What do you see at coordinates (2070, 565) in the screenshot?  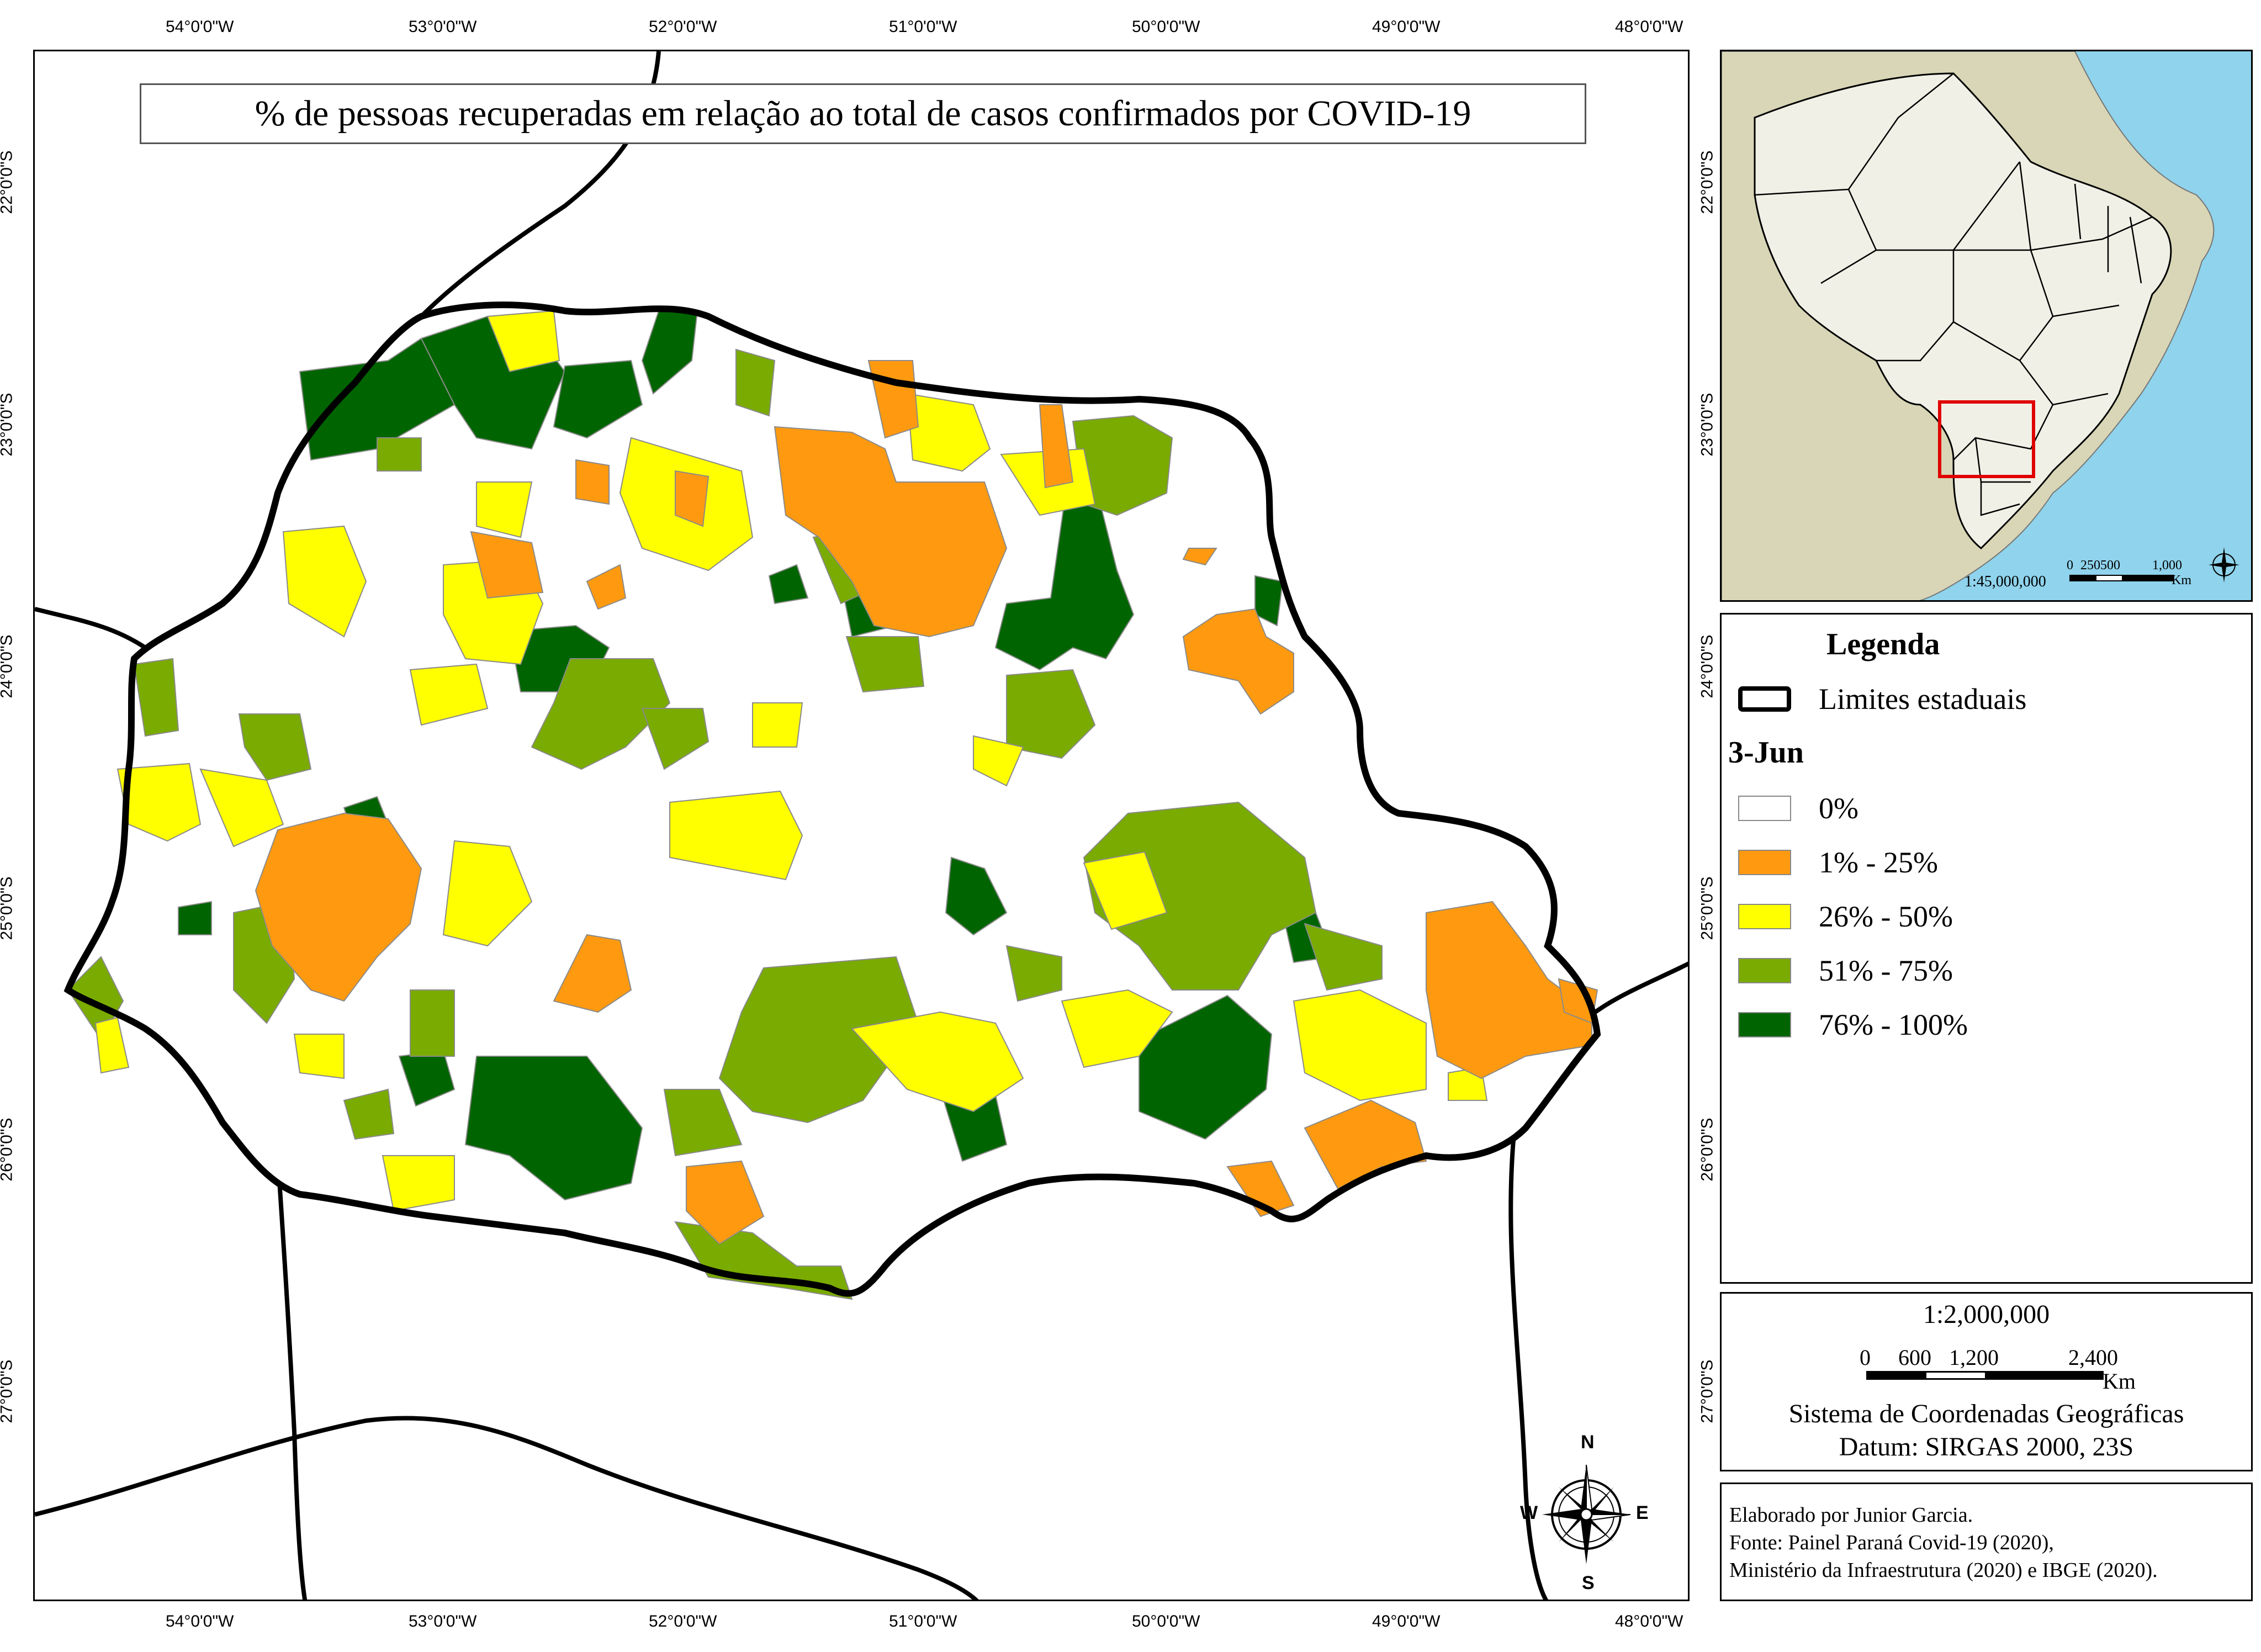 I see `inset-scalebar-label-0: 0` at bounding box center [2070, 565].